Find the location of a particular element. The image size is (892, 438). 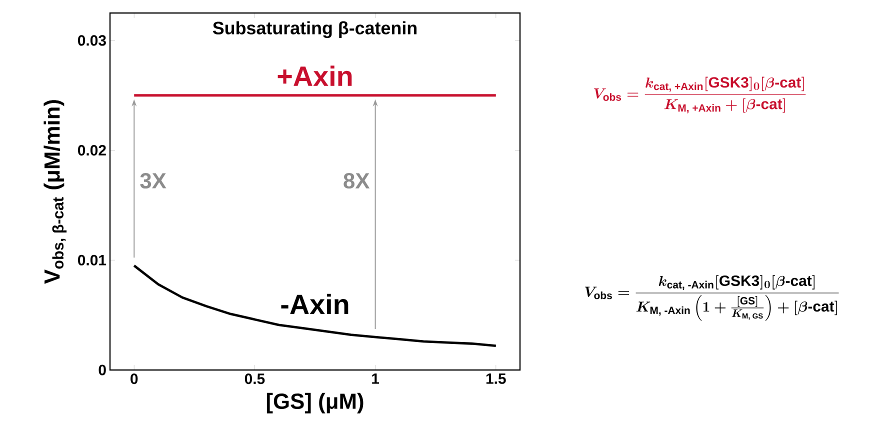

chart-title: Subsaturating β-catenin is located at coordinates (314, 29).